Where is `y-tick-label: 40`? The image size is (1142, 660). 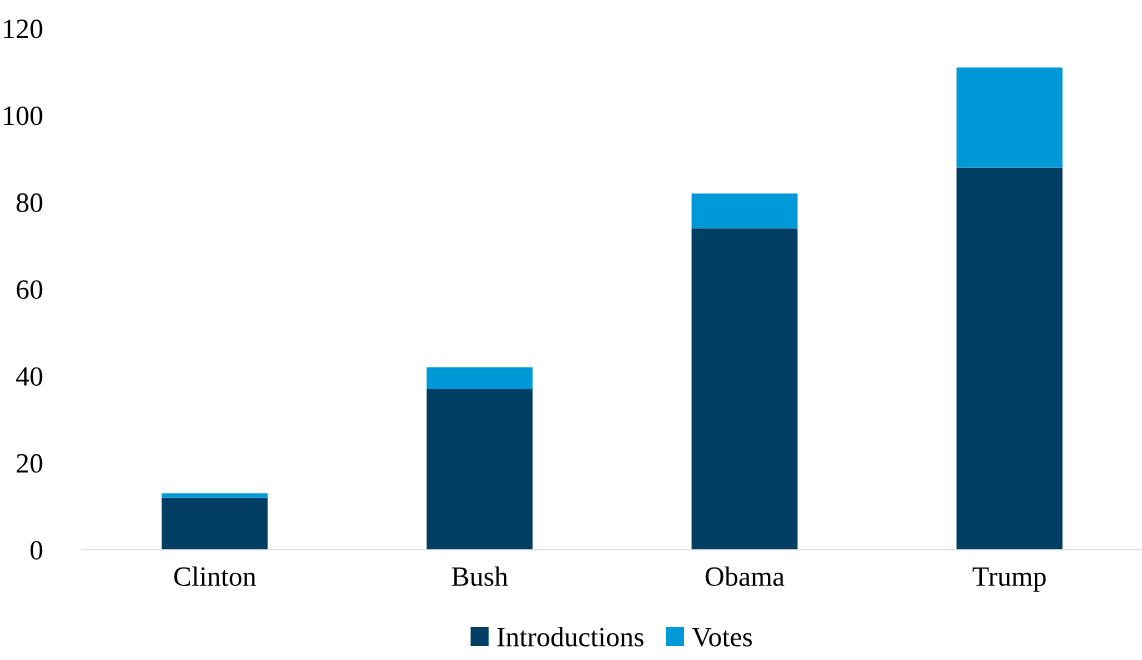
y-tick-label: 40 is located at coordinates (29, 376).